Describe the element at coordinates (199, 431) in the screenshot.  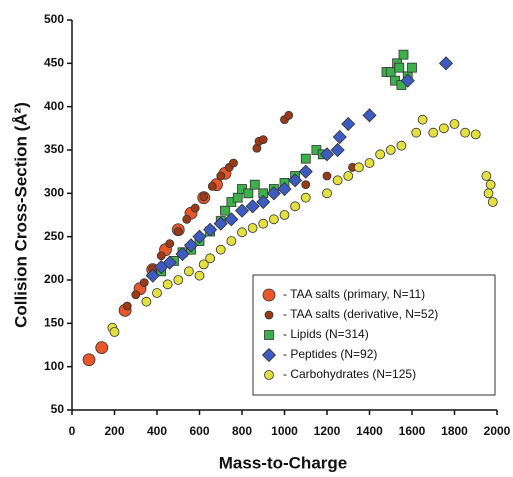
I see `x-tick-label: 600` at that location.